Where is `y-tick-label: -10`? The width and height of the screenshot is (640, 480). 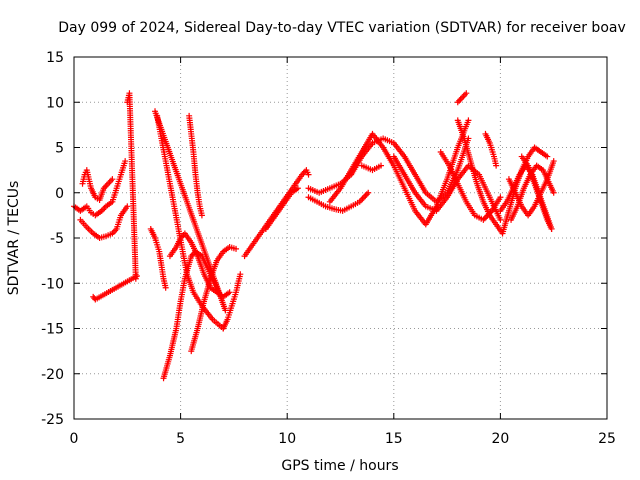 y-tick-label: -10 is located at coordinates (52, 284).